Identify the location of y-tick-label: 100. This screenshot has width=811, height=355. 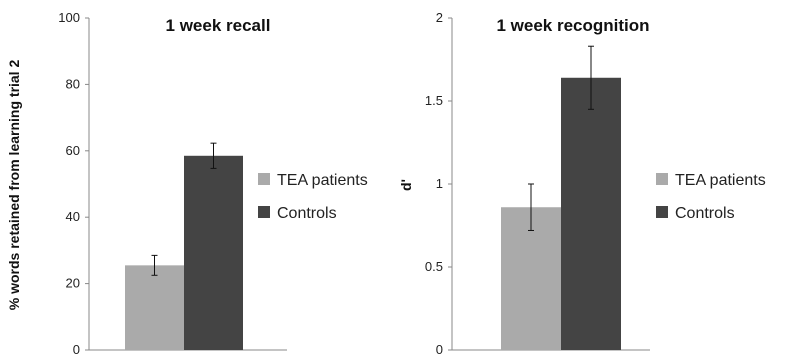
(69, 17).